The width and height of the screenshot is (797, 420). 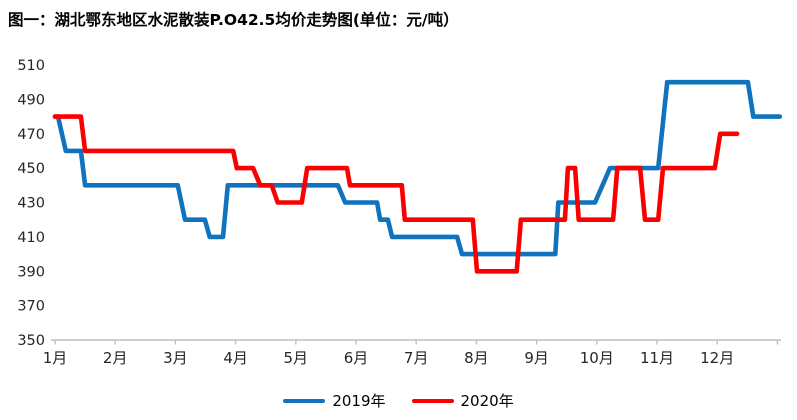 What do you see at coordinates (31, 100) in the screenshot?
I see `y-axis-tick-label: 490` at bounding box center [31, 100].